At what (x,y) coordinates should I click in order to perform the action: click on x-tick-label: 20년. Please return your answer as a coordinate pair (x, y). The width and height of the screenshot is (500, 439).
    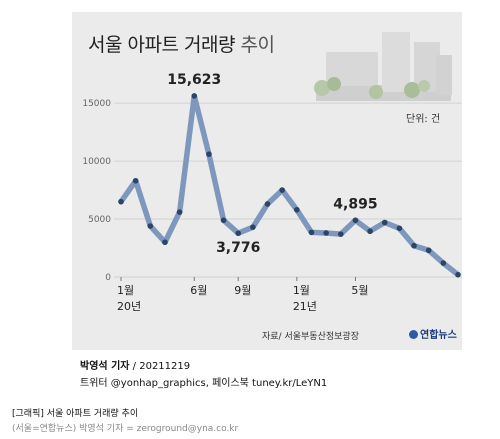
    Looking at the image, I should click on (129, 306).